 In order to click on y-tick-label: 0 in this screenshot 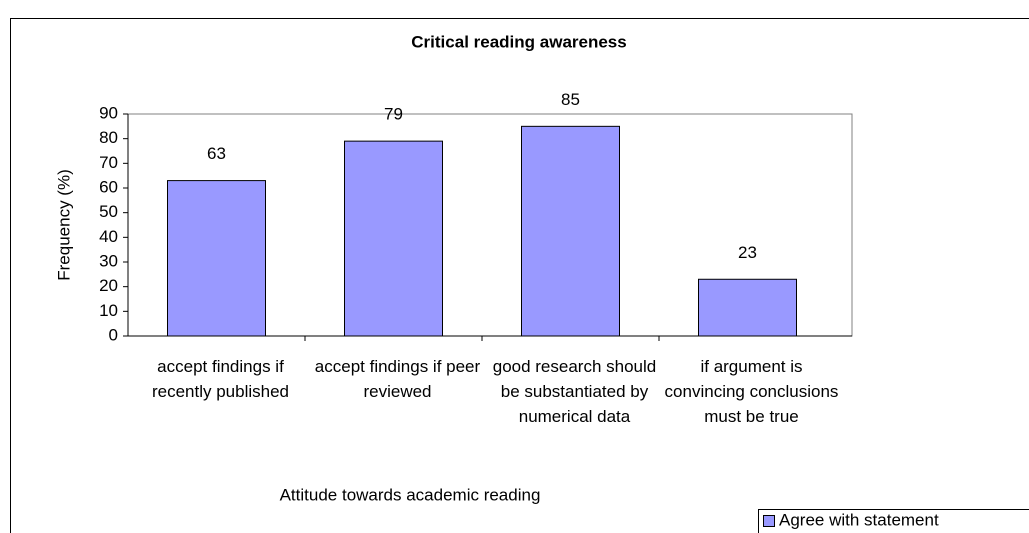, I will do `click(113, 334)`.